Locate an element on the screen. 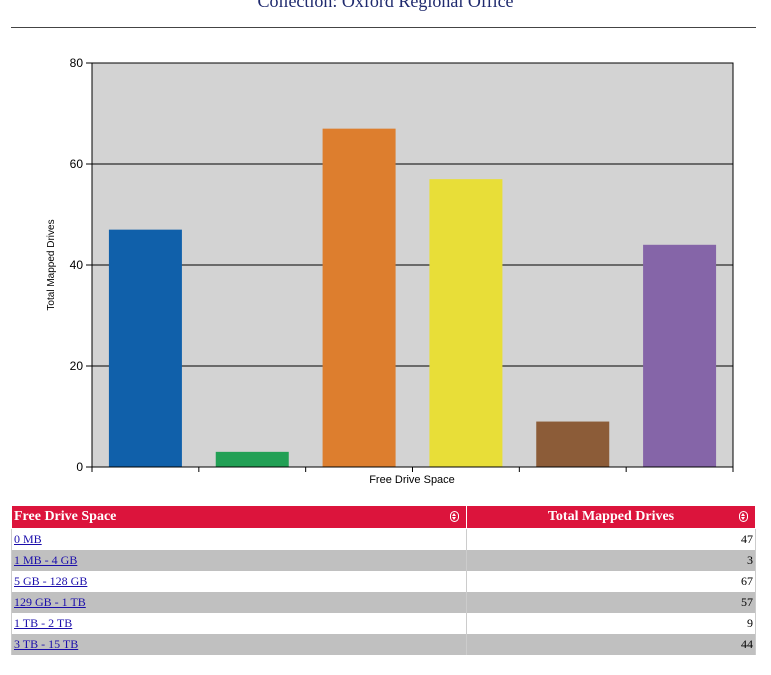  x-axis-label: Free Drive Space is located at coordinates (412, 480).